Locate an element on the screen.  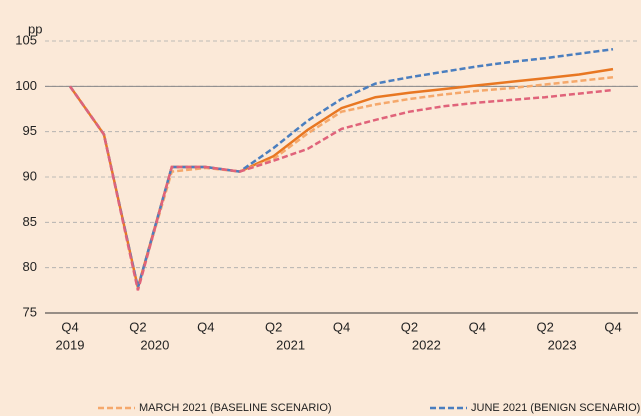
y-tick-label: 100 is located at coordinates (26, 85).